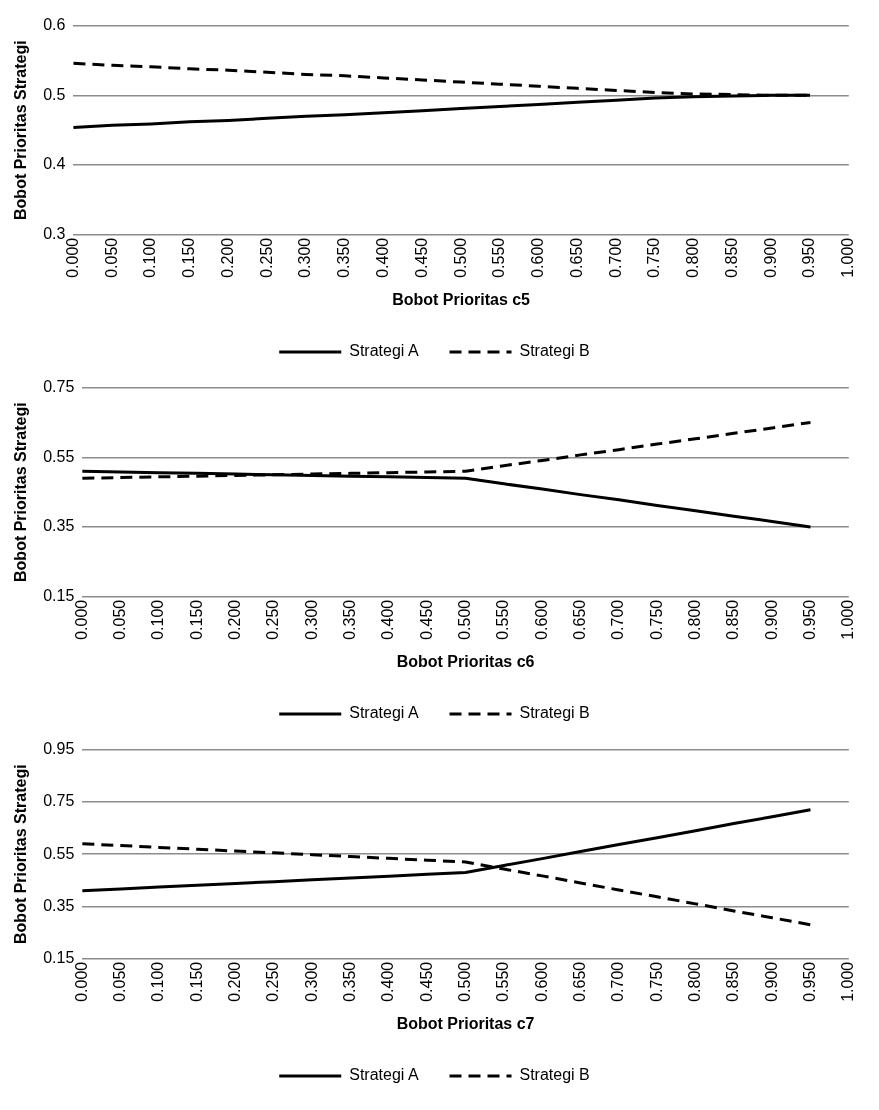  I want to click on y-tick-label: 0.5, so click(54, 94).